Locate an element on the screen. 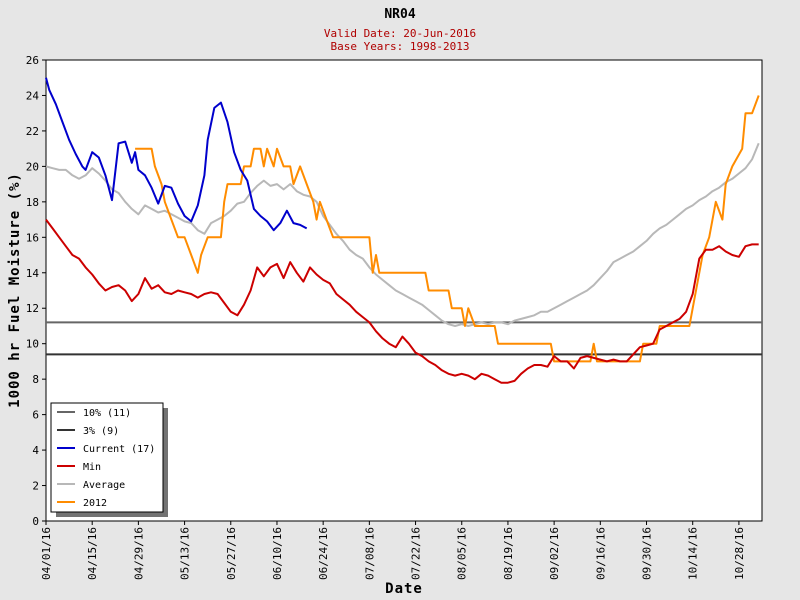  legend-label: 2012 is located at coordinates (95, 503).